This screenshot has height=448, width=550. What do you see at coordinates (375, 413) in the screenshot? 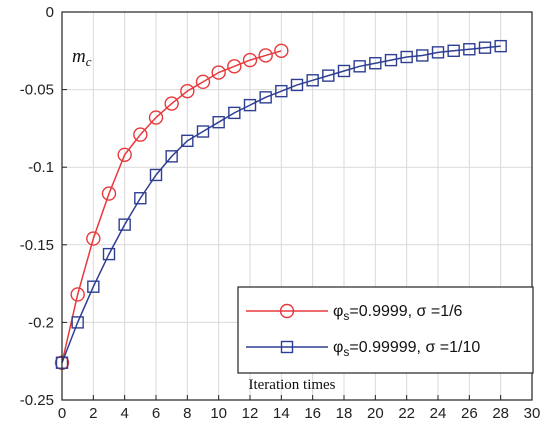
I see `x-tick-label: 20` at bounding box center [375, 413].